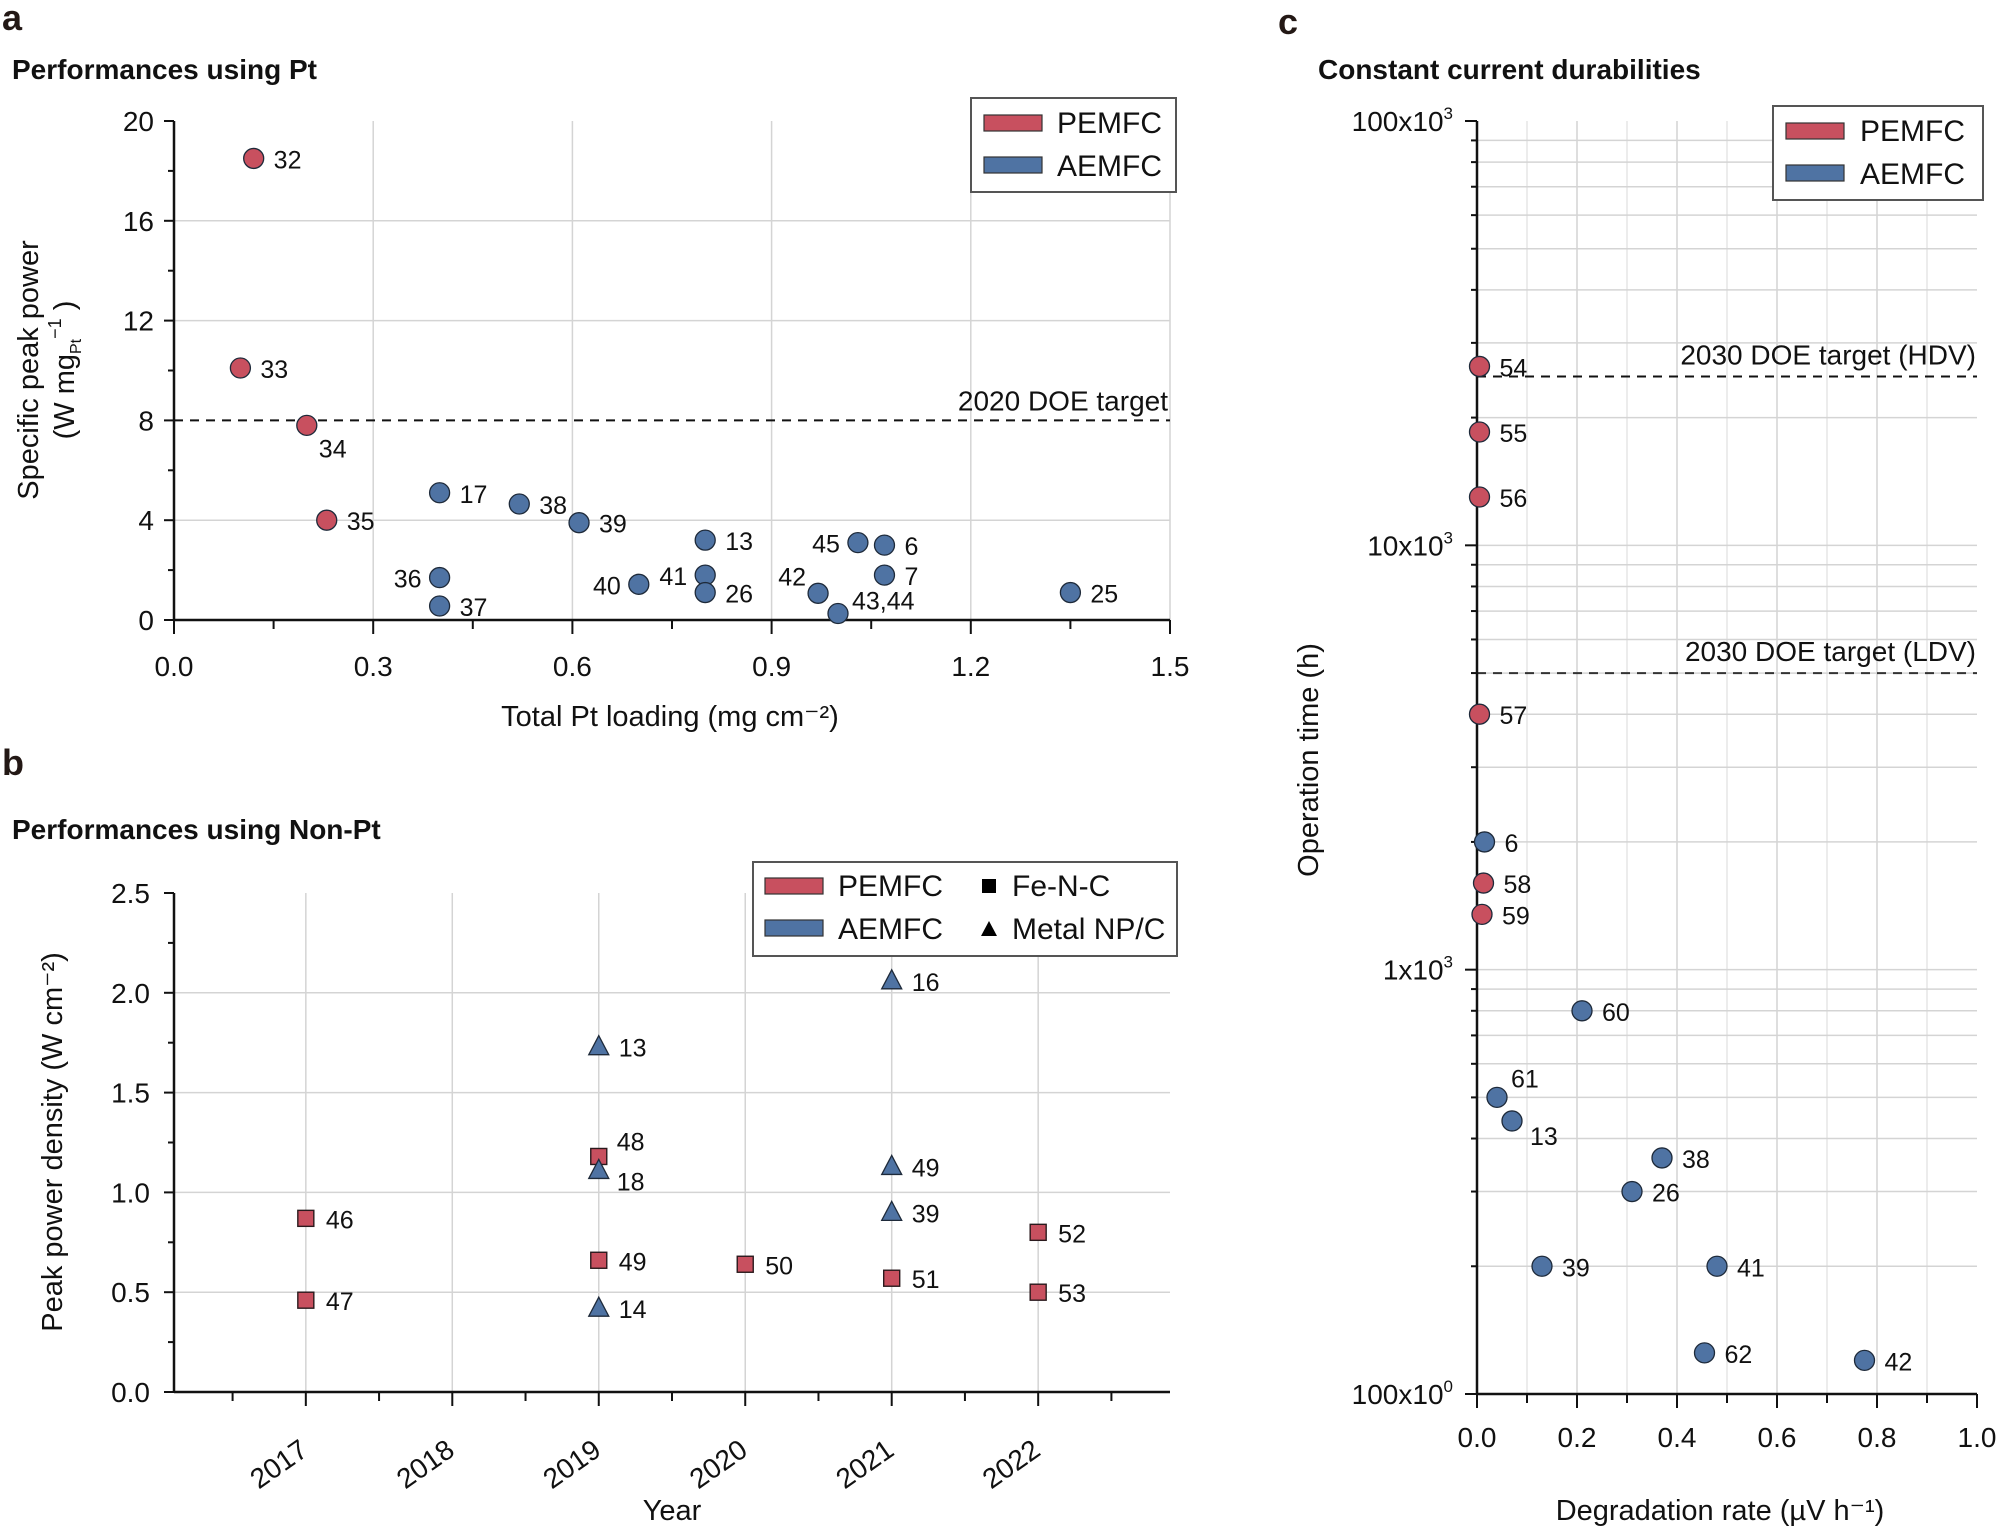  I want to click on data-label: 62, so click(1739, 1355).